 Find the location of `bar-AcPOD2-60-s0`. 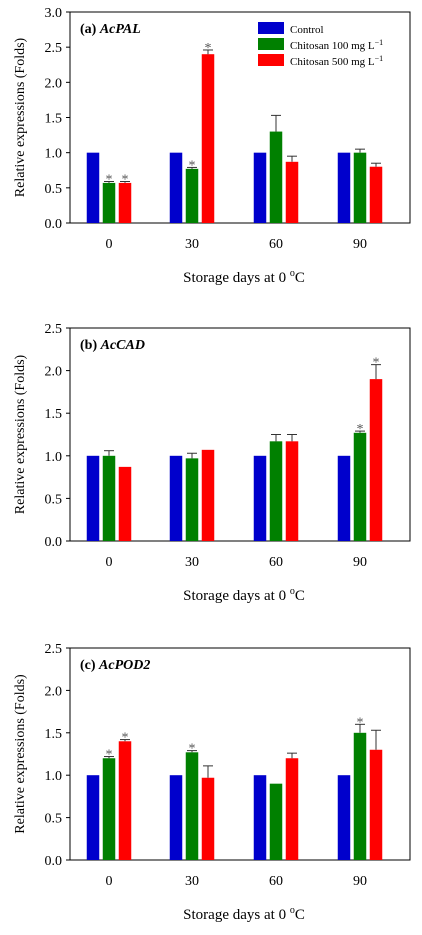

bar-AcPOD2-60-s0 is located at coordinates (260, 817).